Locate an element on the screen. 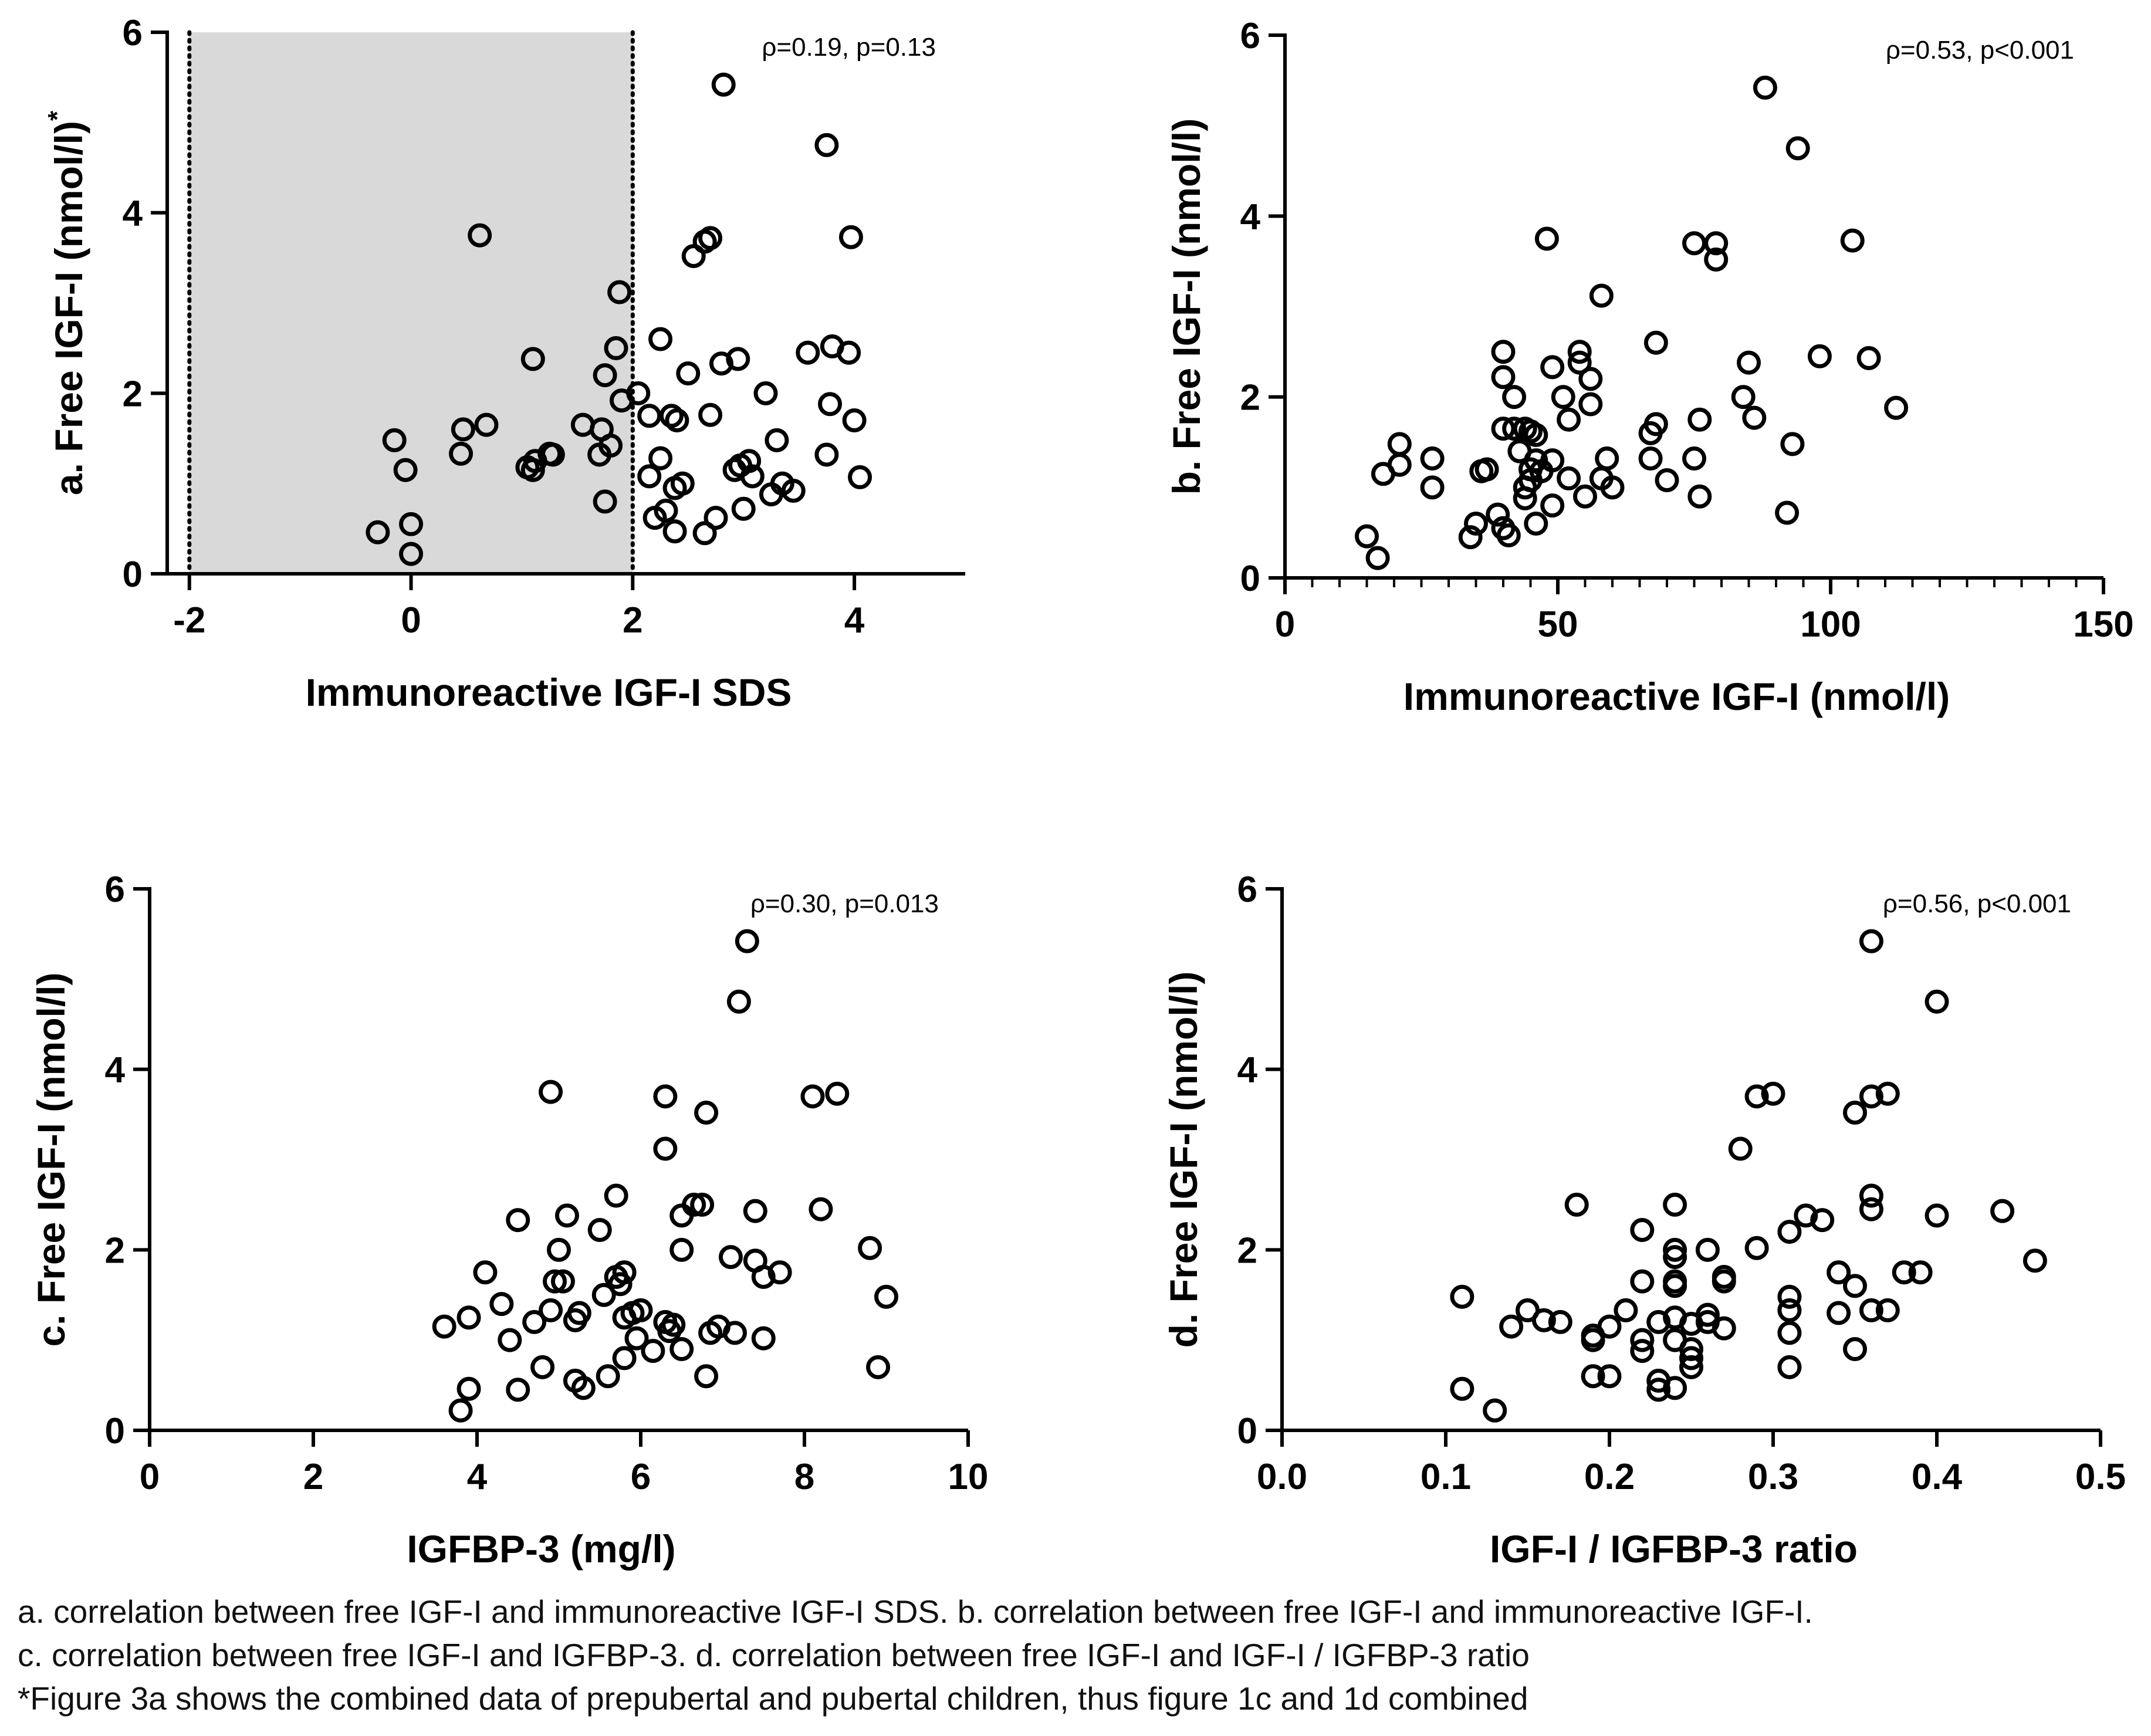  x-tick-label: 0.0 is located at coordinates (1282, 1477).